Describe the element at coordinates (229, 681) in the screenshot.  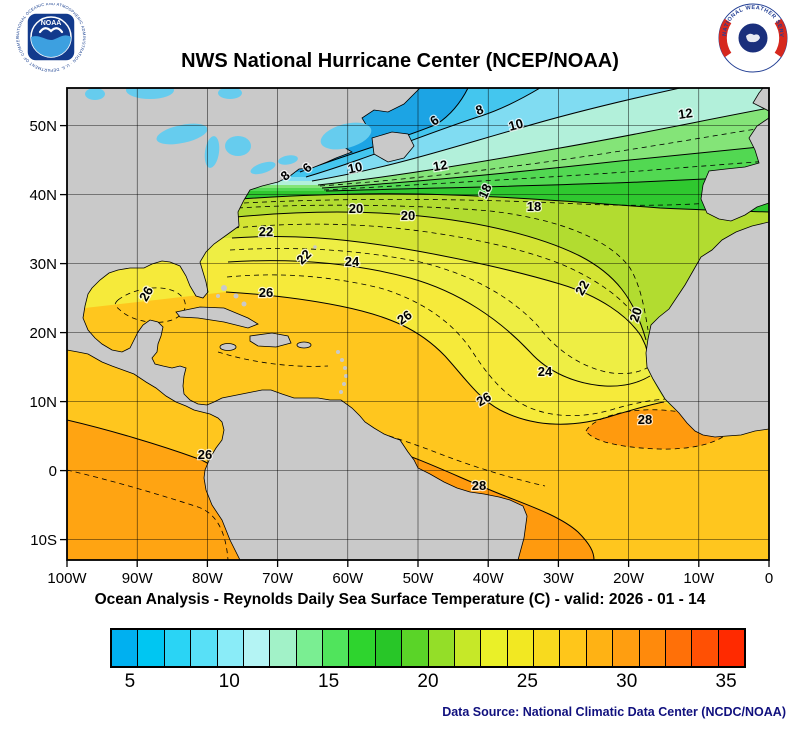
I see `colorbar-tick-label: 10` at that location.